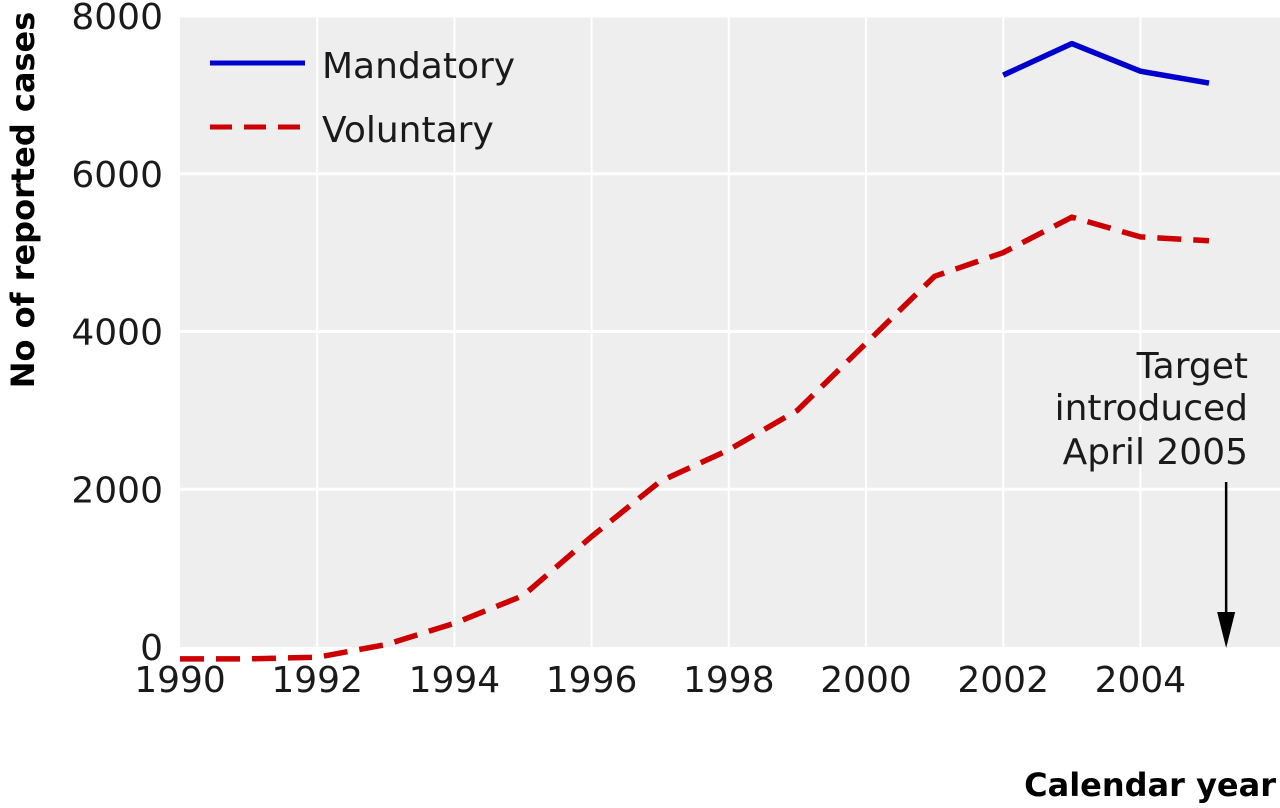 Image resolution: width=1280 pixels, height=808 pixels. Describe the element at coordinates (117, 19) in the screenshot. I see `y-tick-label: 8000` at that location.